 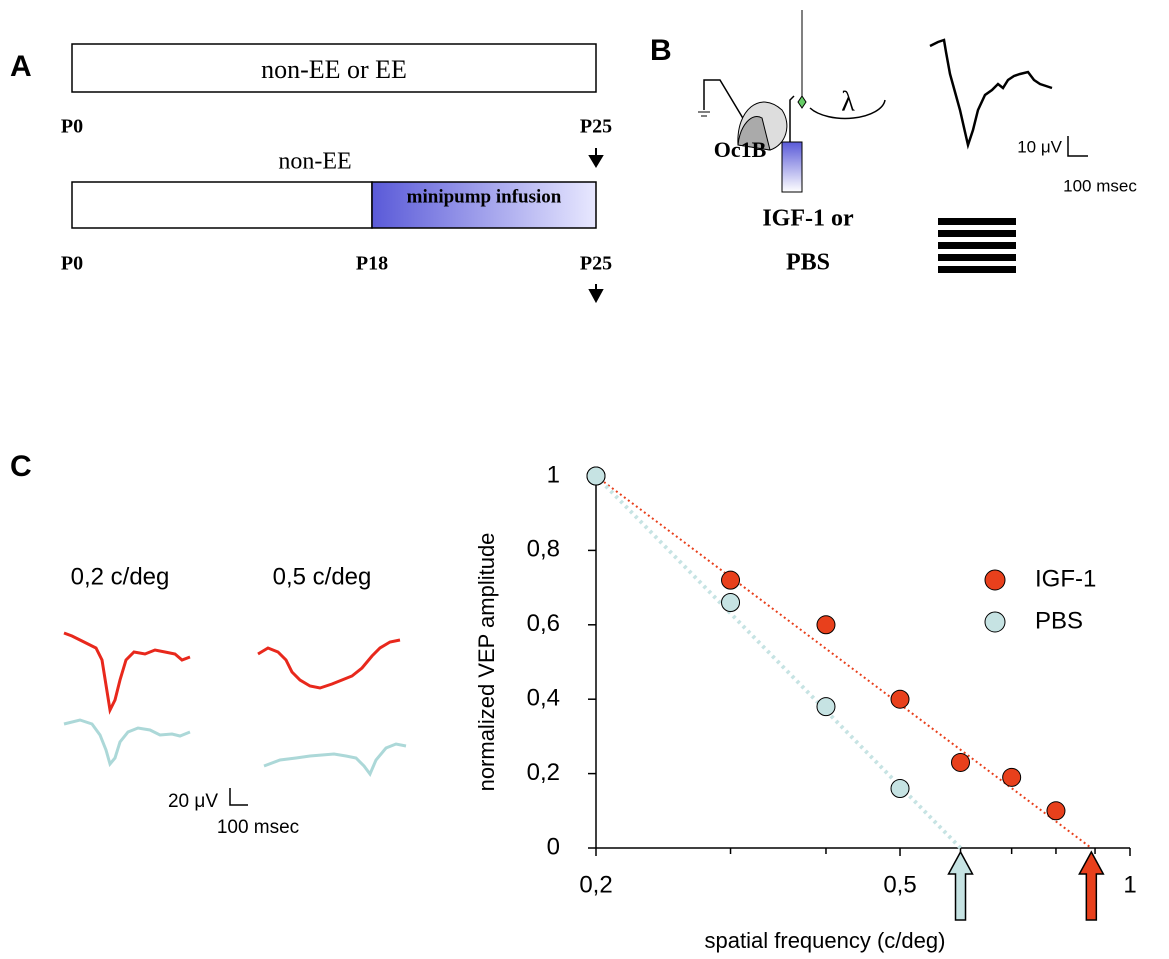 I want to click on cannula, so click(x=792, y=118).